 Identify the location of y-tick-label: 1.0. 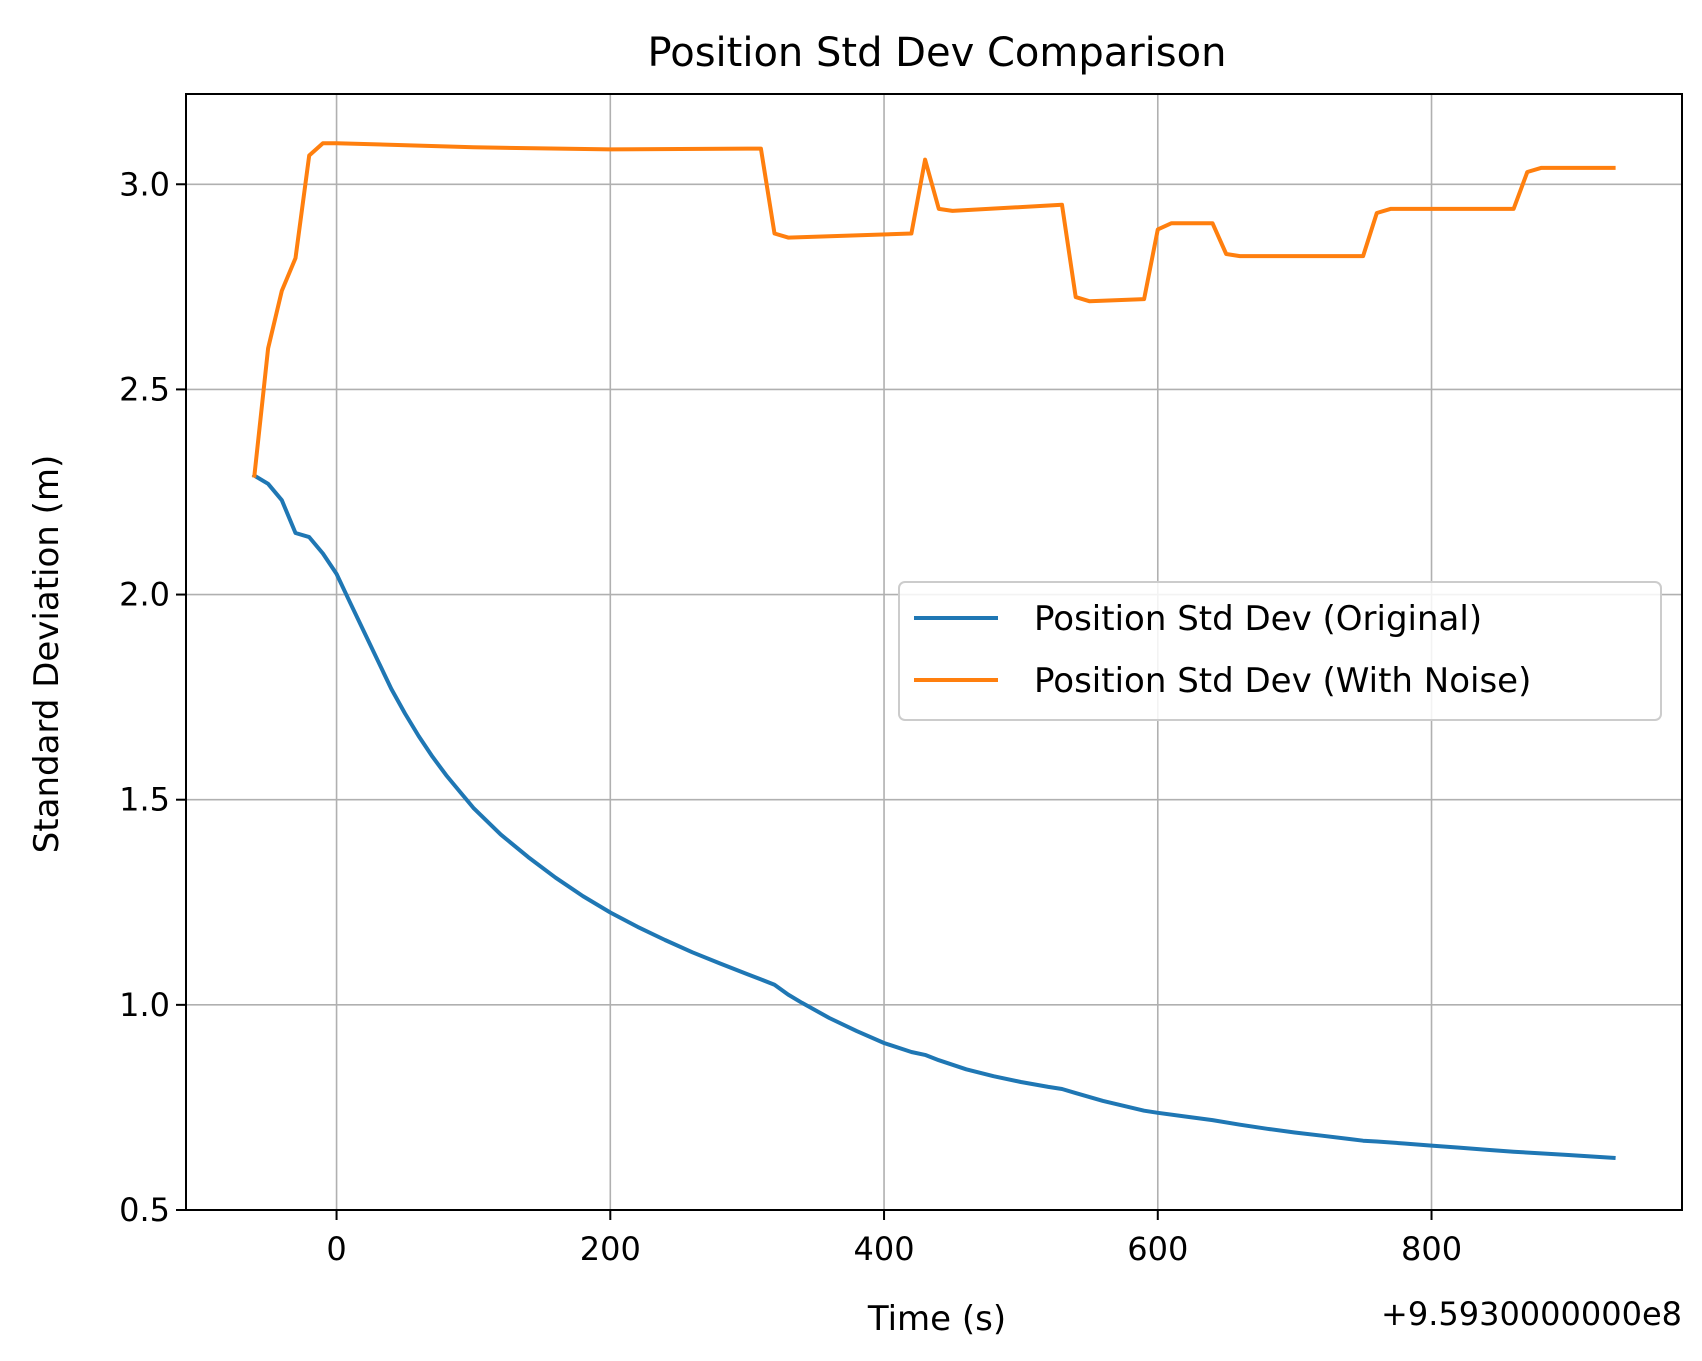
(144, 1005).